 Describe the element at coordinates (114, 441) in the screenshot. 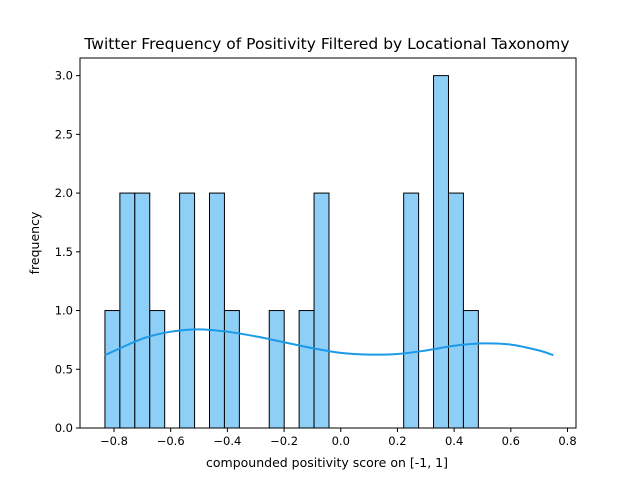

I see `x-tick-label: −0.8` at that location.